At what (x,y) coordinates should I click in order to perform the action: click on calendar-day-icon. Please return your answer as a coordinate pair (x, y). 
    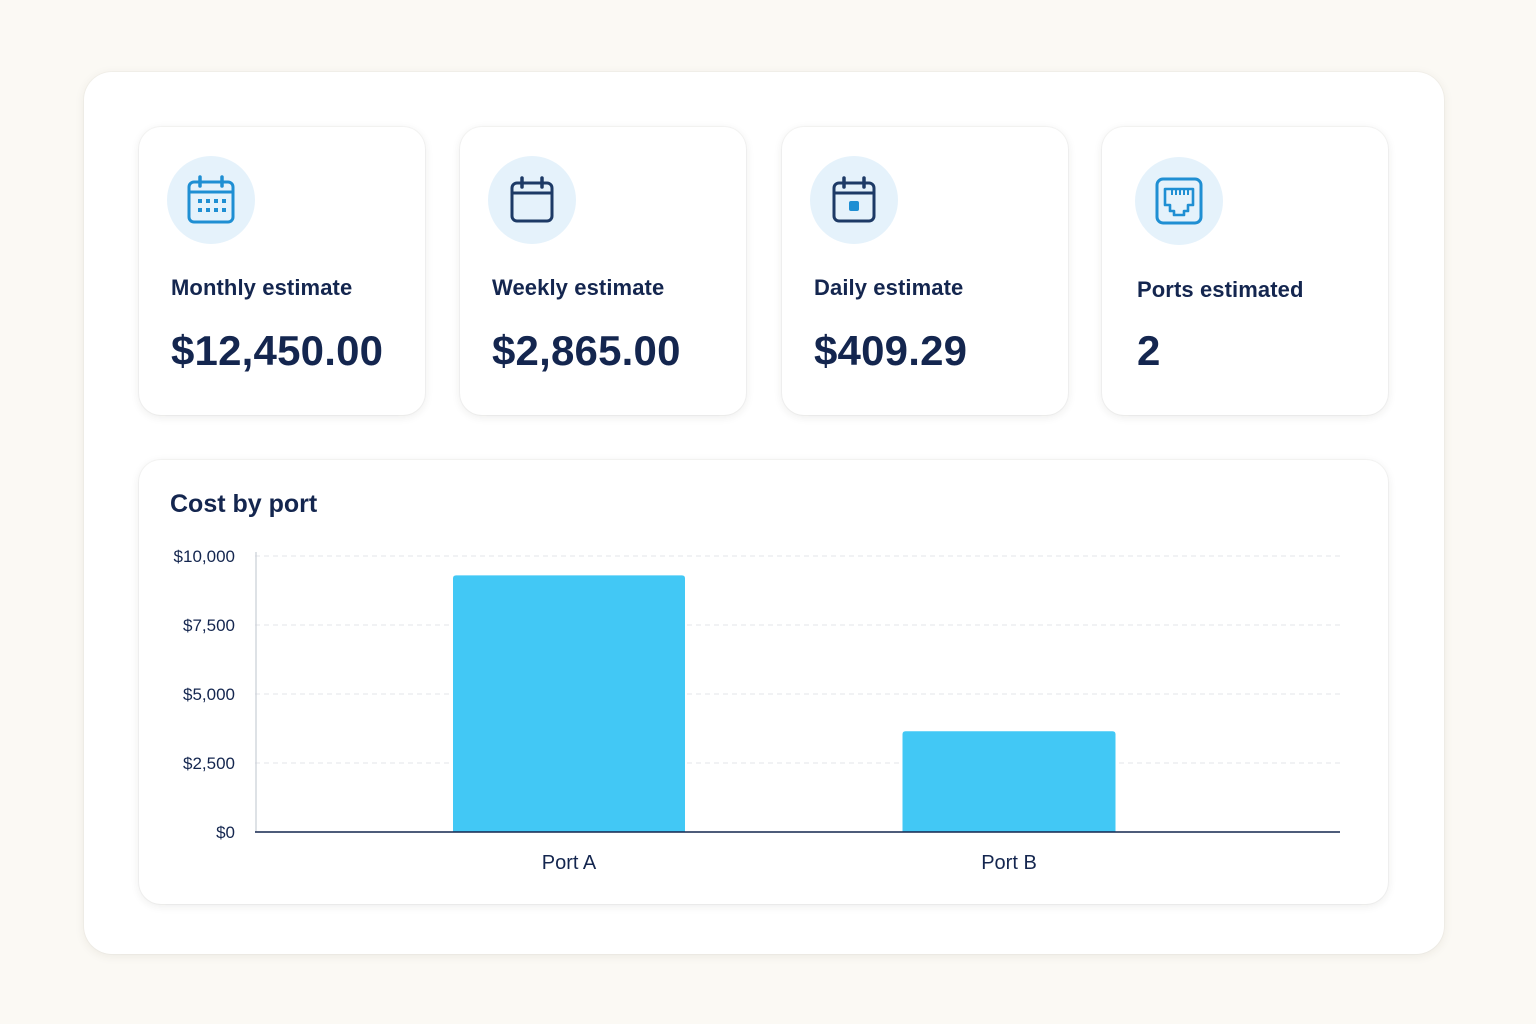
    Looking at the image, I should click on (854, 200).